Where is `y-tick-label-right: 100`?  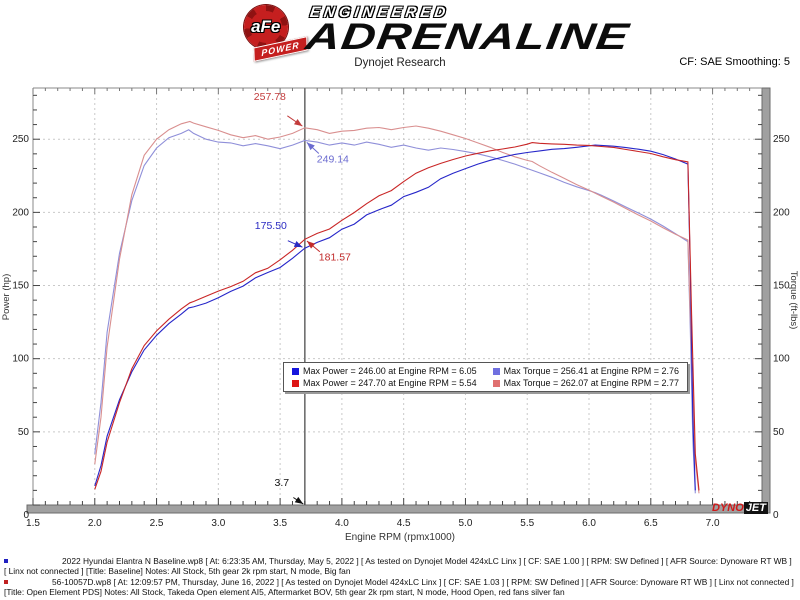
y-tick-label-right: 100 is located at coordinates (781, 359).